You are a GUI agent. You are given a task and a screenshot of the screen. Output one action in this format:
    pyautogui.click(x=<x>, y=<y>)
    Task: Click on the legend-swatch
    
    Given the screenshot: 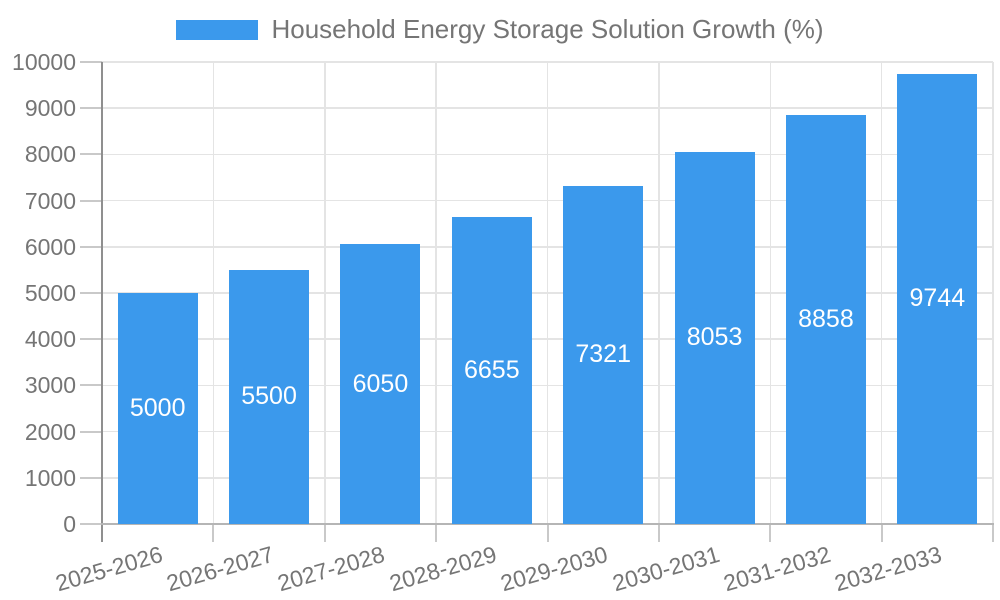 What is the action you would take?
    pyautogui.click(x=217, y=29)
    